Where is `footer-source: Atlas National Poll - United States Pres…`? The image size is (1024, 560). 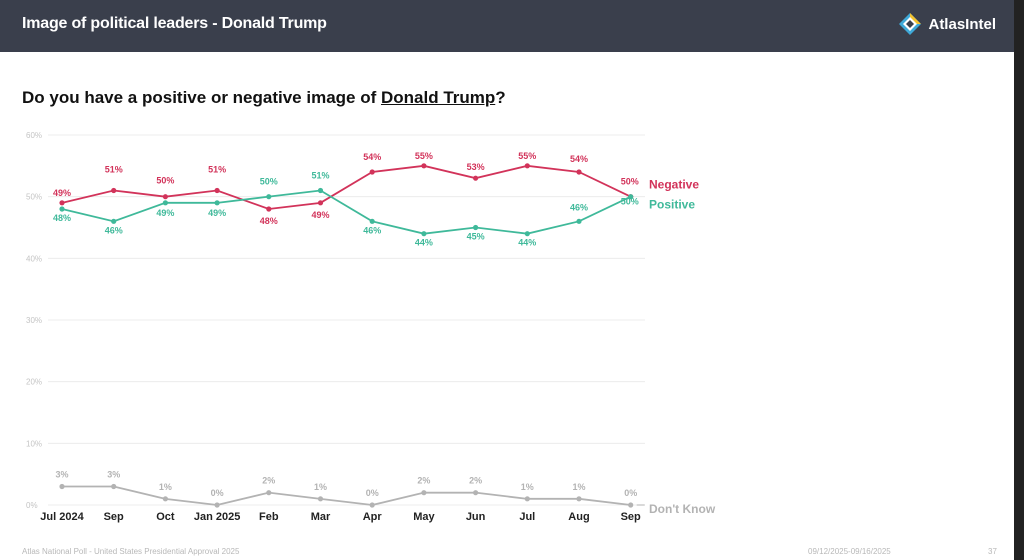 footer-source: Atlas National Poll - United States Pres… is located at coordinates (131, 551).